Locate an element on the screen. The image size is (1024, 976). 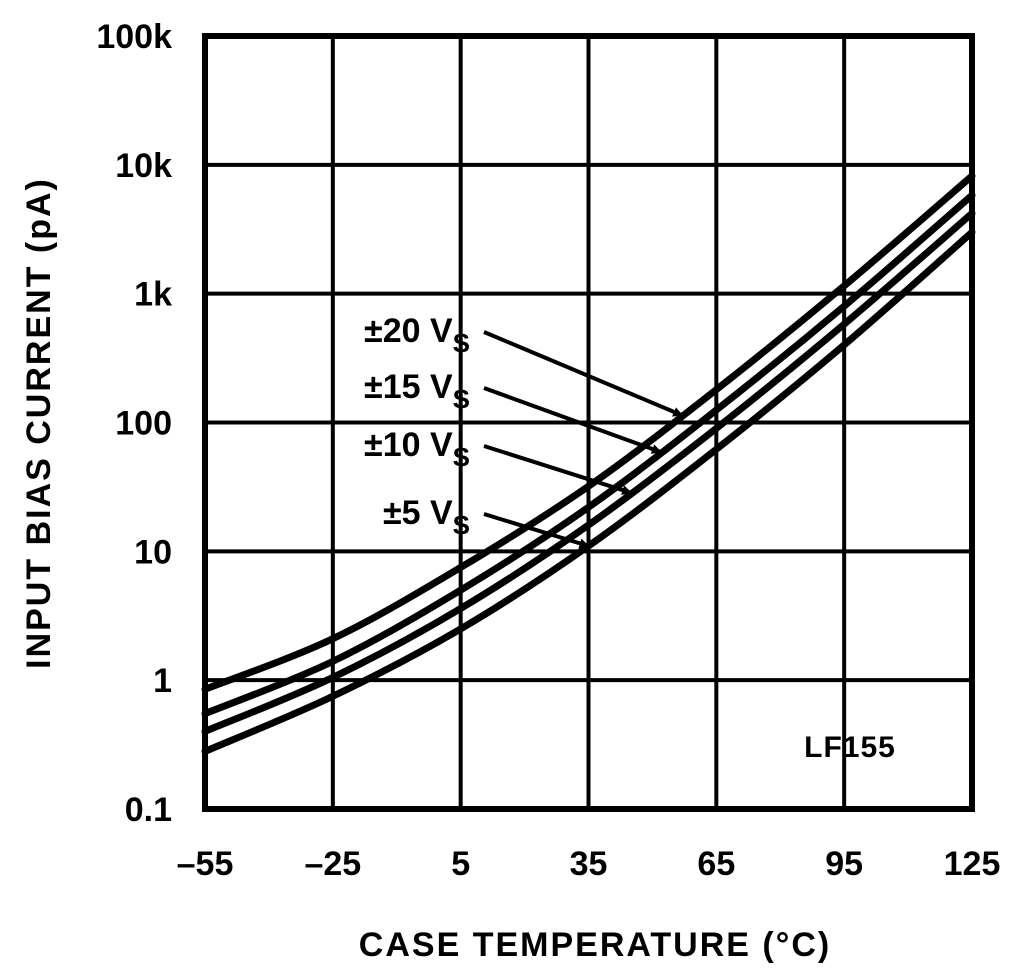
y-tick-label-10k: 10k is located at coordinates (143, 166).